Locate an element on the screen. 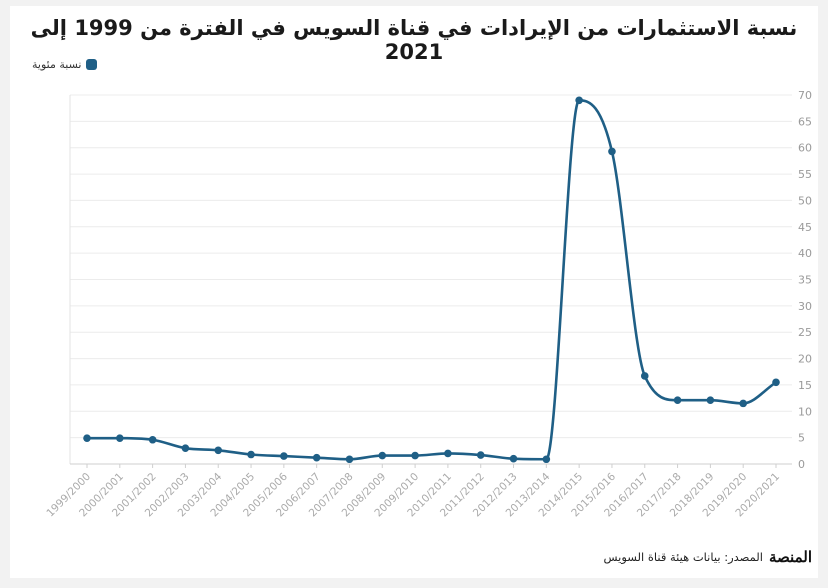  y-tick-label: 10 is located at coordinates (805, 411).